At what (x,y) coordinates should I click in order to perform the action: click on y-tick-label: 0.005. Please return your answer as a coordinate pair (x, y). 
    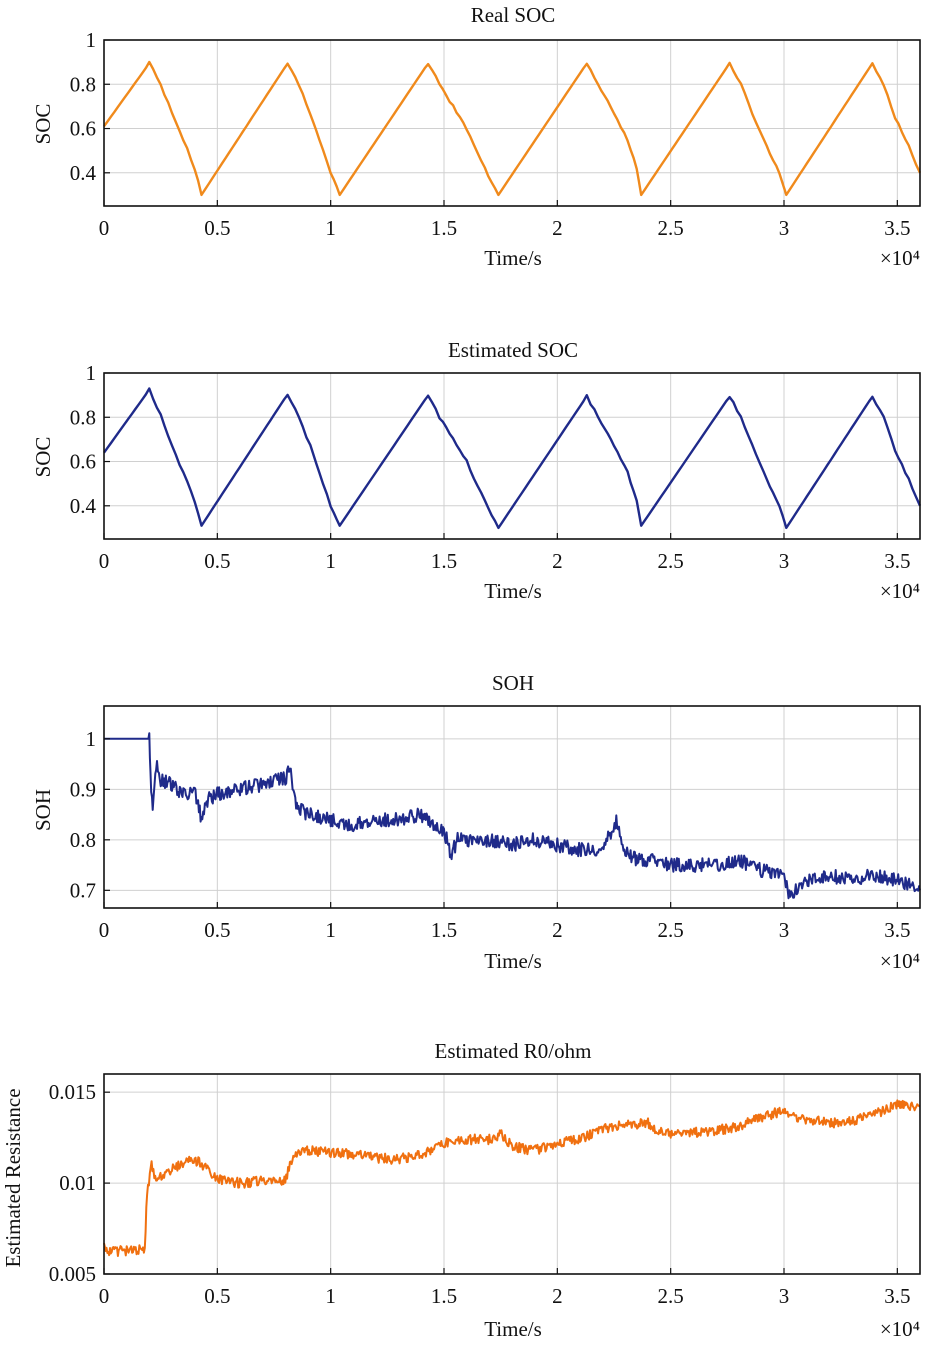
    Looking at the image, I should click on (72, 1274).